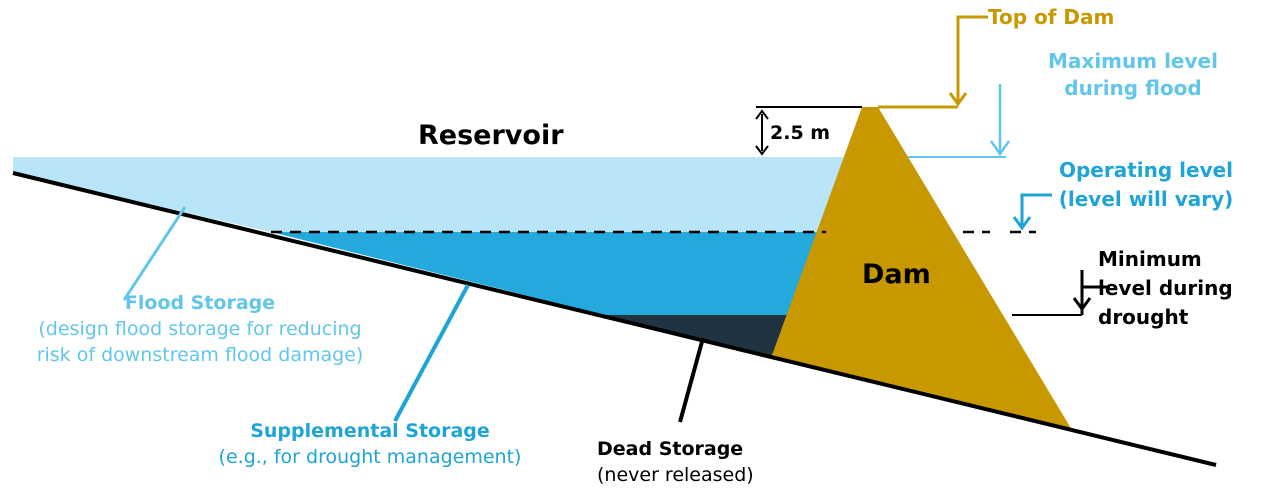 The image size is (1271, 497). Describe the element at coordinates (800, 133) in the screenshot. I see `freeboard-dimension-label: 2.5 m` at that location.